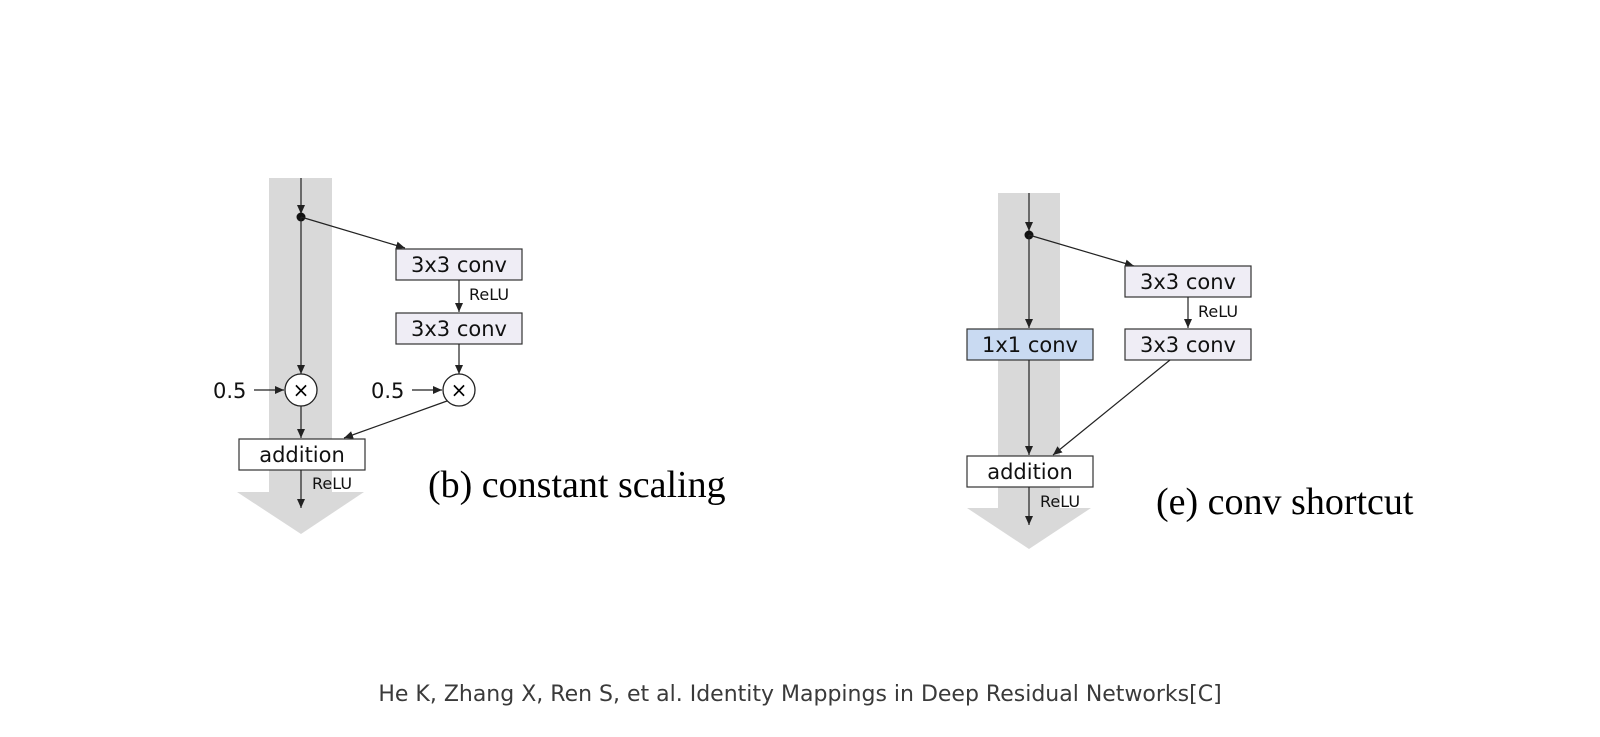 This screenshot has width=1600, height=737. Describe the element at coordinates (301, 390) in the screenshot. I see `multiply-symbol-left: ×` at that location.